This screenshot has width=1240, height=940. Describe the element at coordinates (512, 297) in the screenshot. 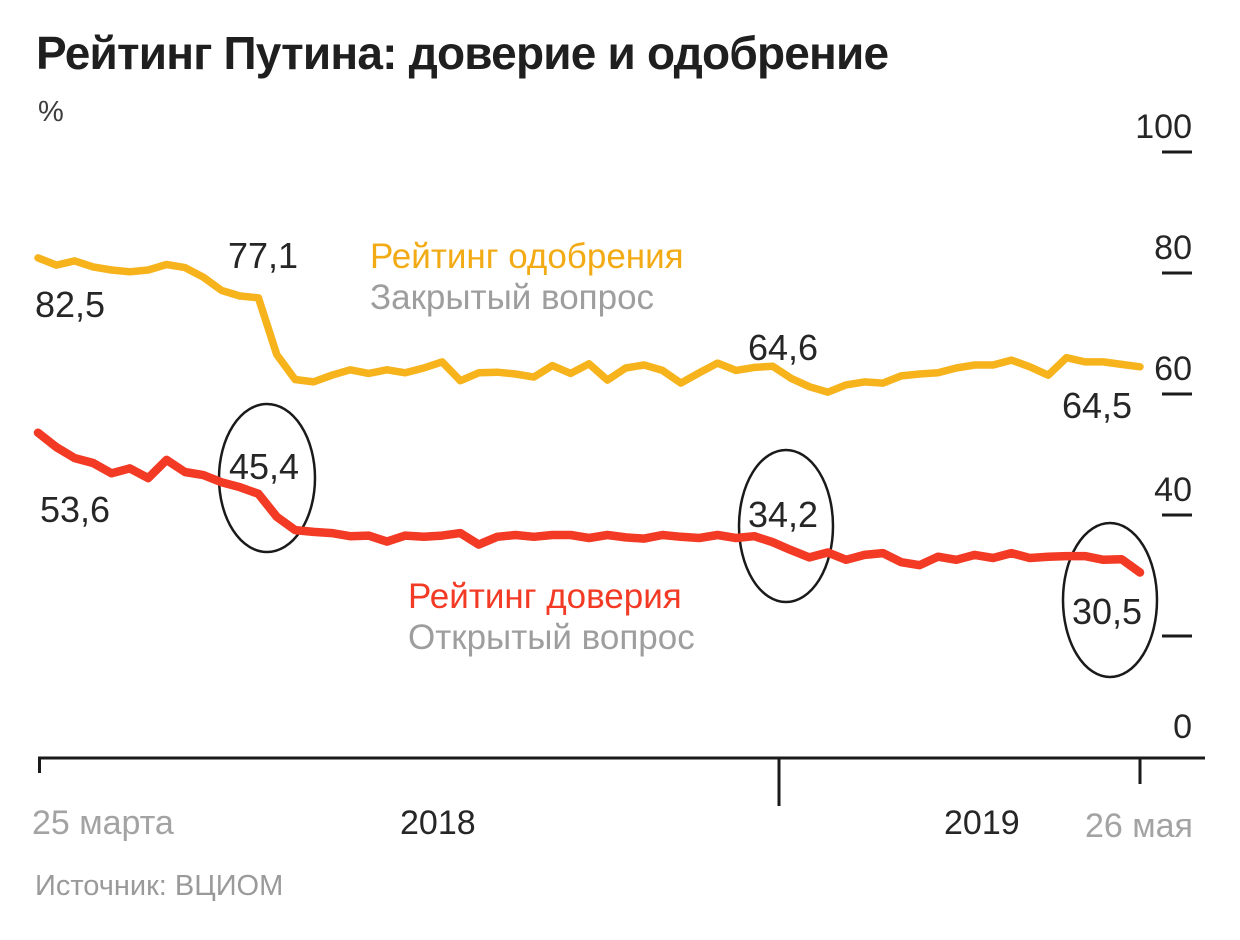

I see `legend-approval-subtext: Закрытый вопрос` at that location.